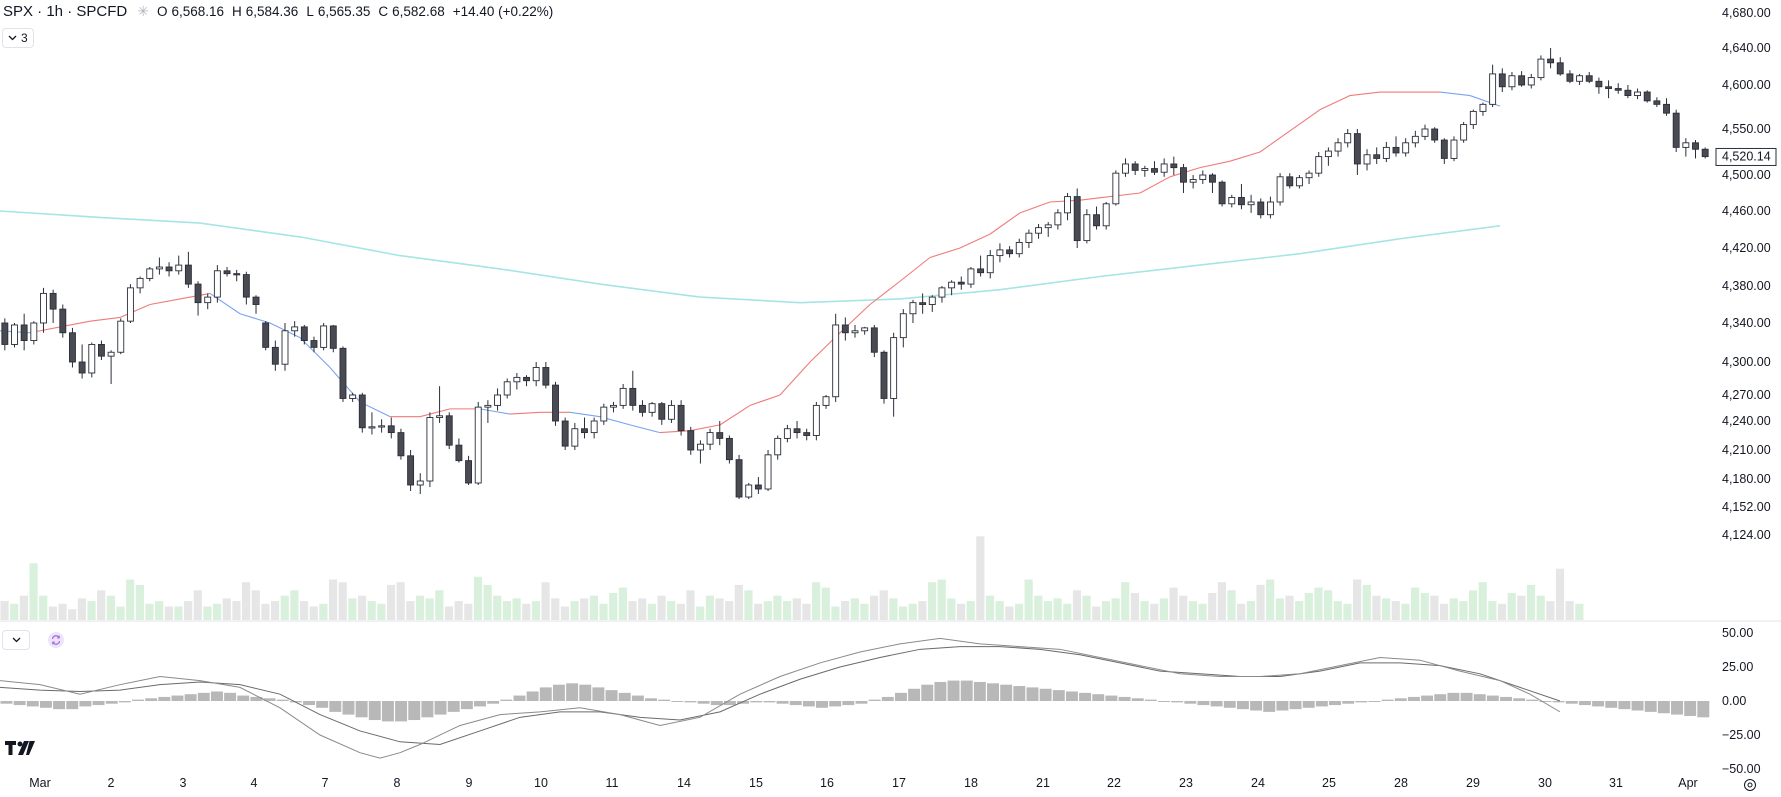  Describe the element at coordinates (65, 11) in the screenshot. I see `symbol-title: SPX · 1h · SPCFD` at that location.